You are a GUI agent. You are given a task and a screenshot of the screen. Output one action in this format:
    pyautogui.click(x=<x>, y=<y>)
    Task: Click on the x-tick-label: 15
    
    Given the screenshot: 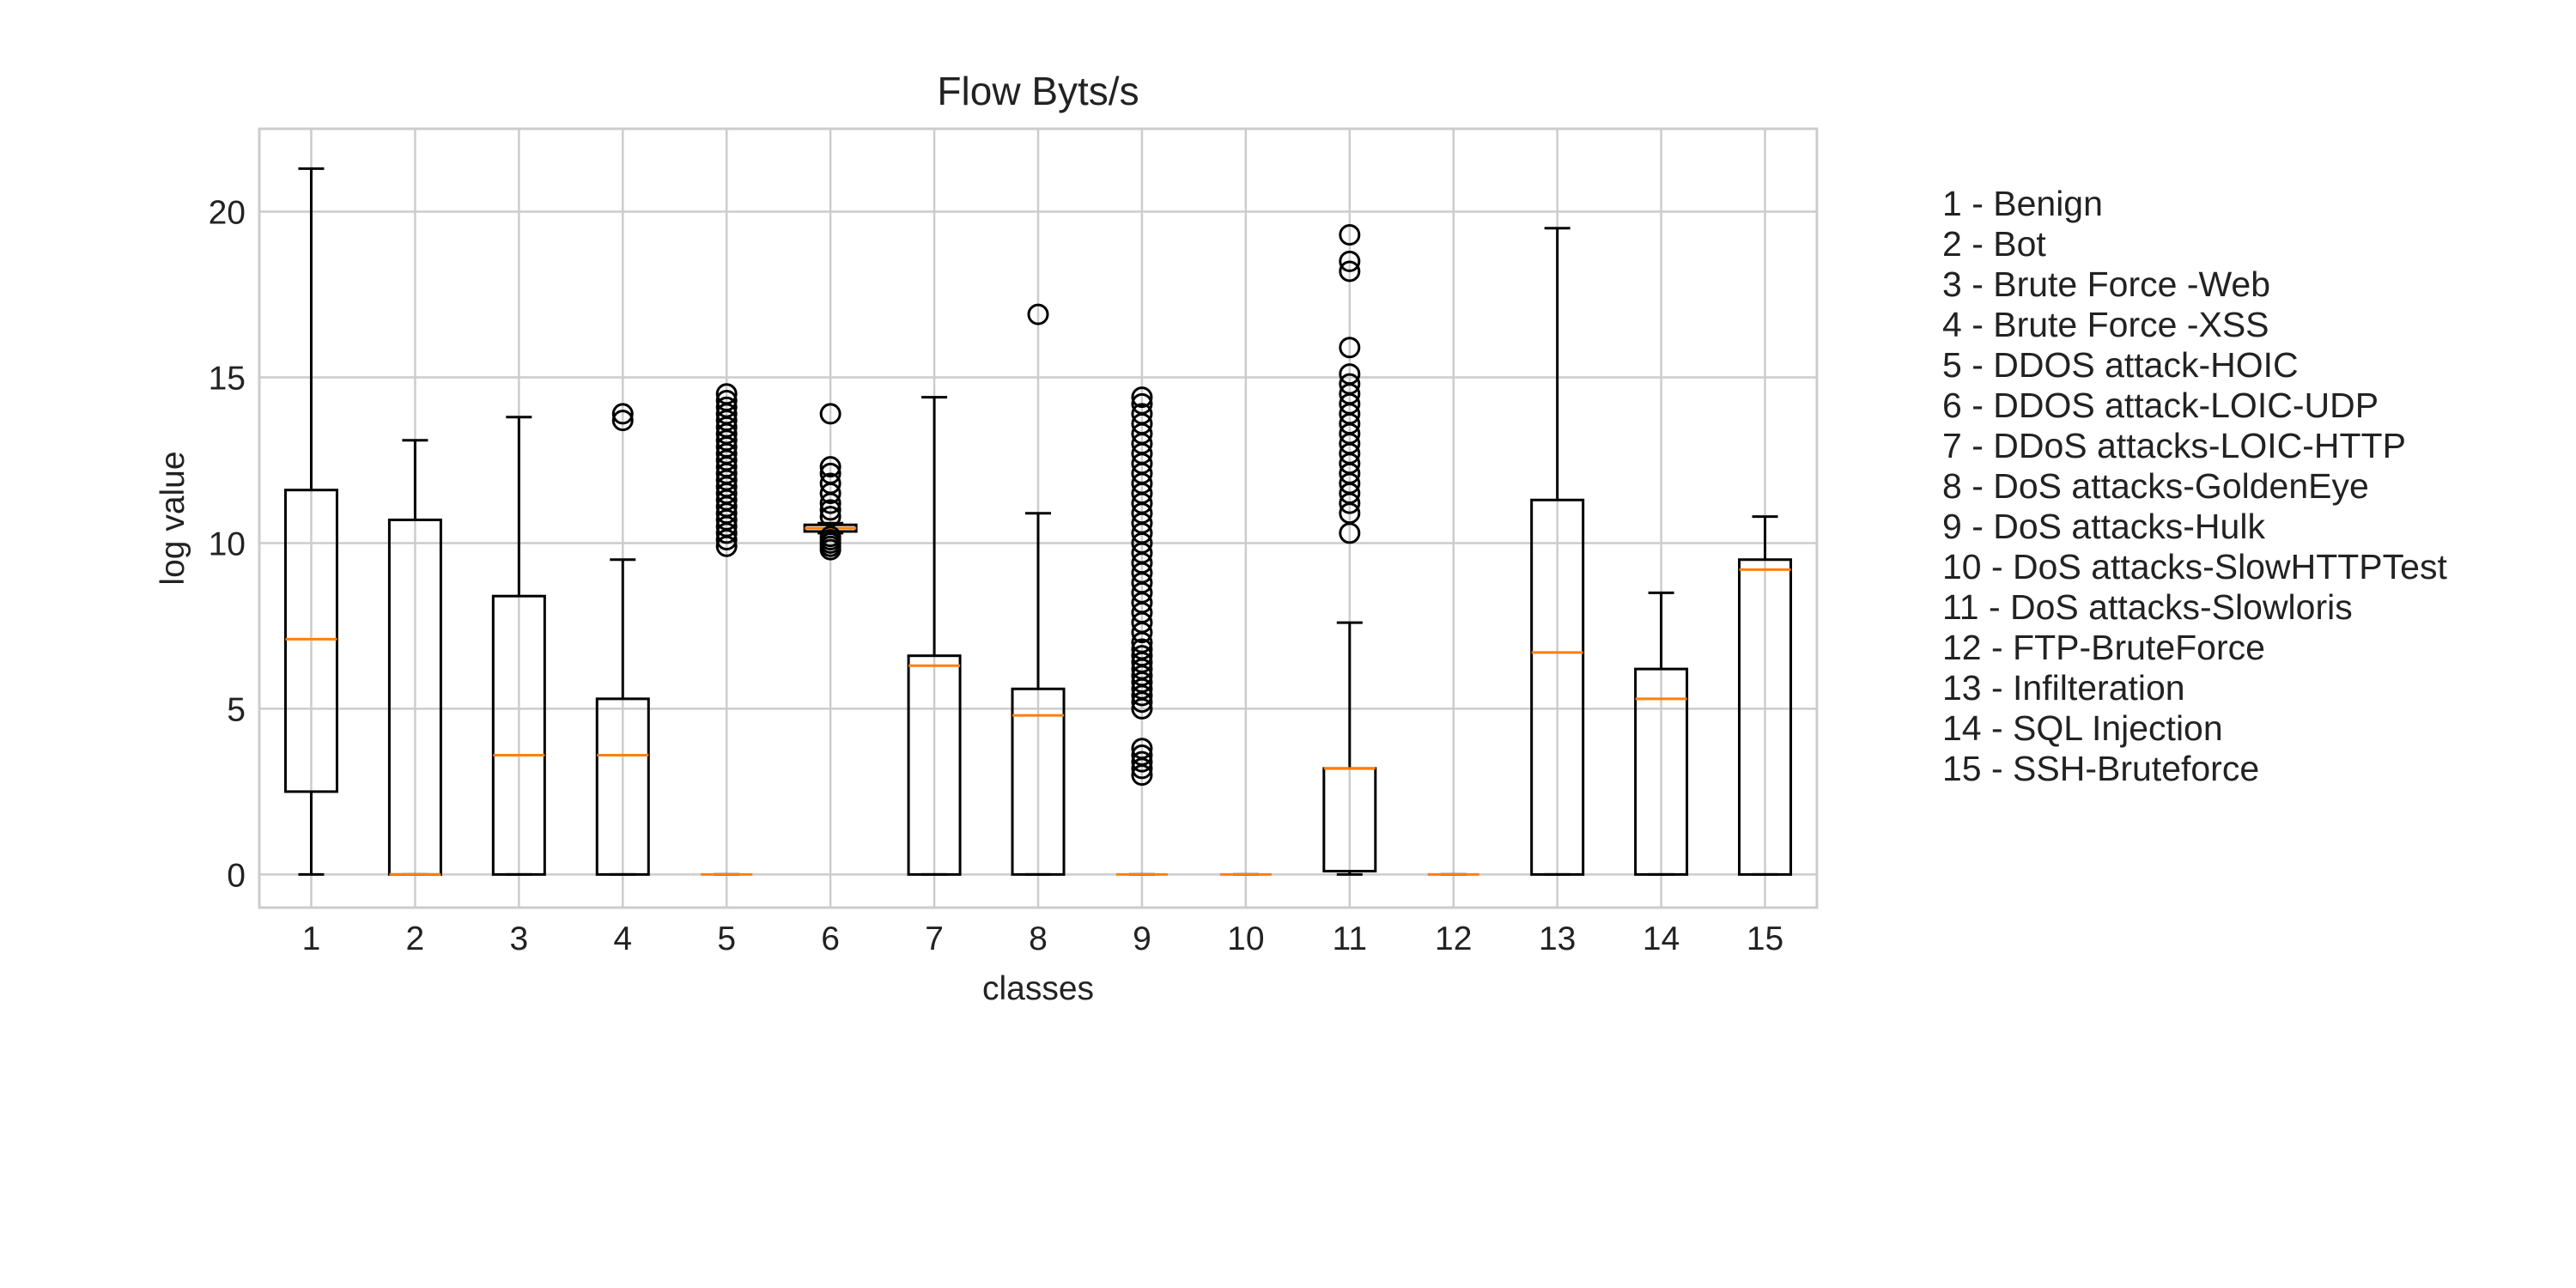 What is the action you would take?
    pyautogui.click(x=1765, y=939)
    